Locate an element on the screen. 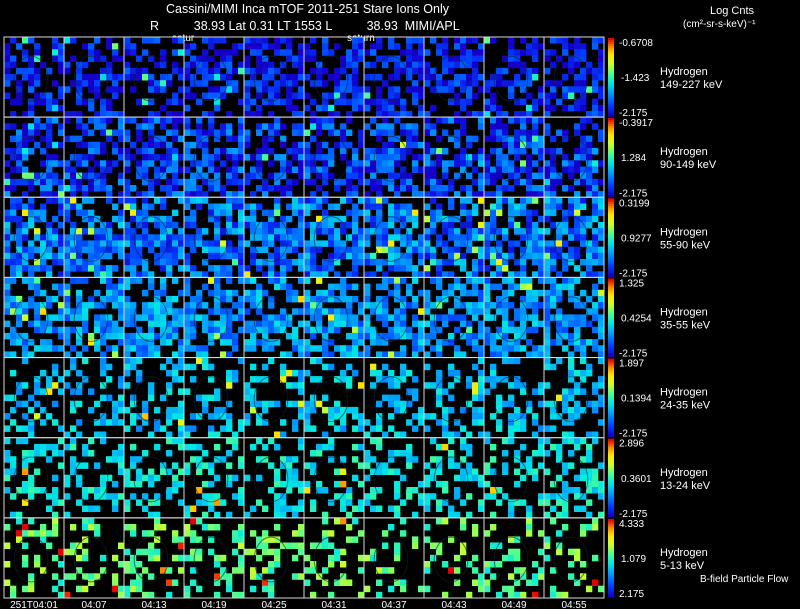 This screenshot has width=800, height=609. colorbar-max-label: 1.897 is located at coordinates (631, 364).